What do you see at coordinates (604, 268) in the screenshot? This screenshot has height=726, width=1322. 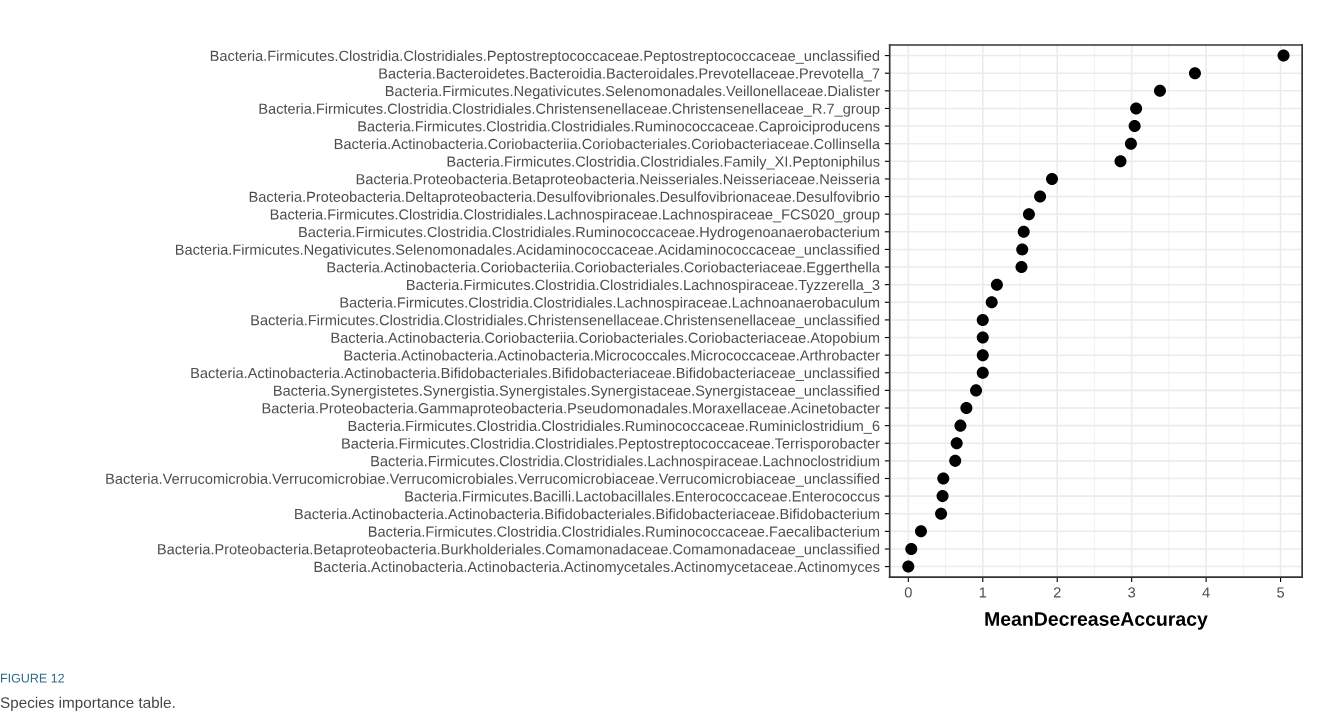 I see `y-tick-label: Bacteria.Actinobacteria.Coriobacteriia.Coriobacteriales.Coriobacteriaceae.Eggerthella` at bounding box center [604, 268].